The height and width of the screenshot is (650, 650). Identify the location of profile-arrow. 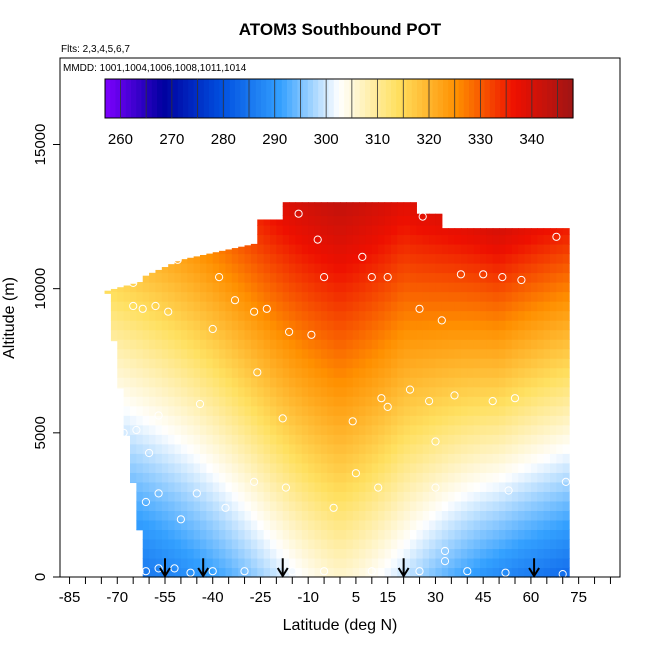
(534, 568).